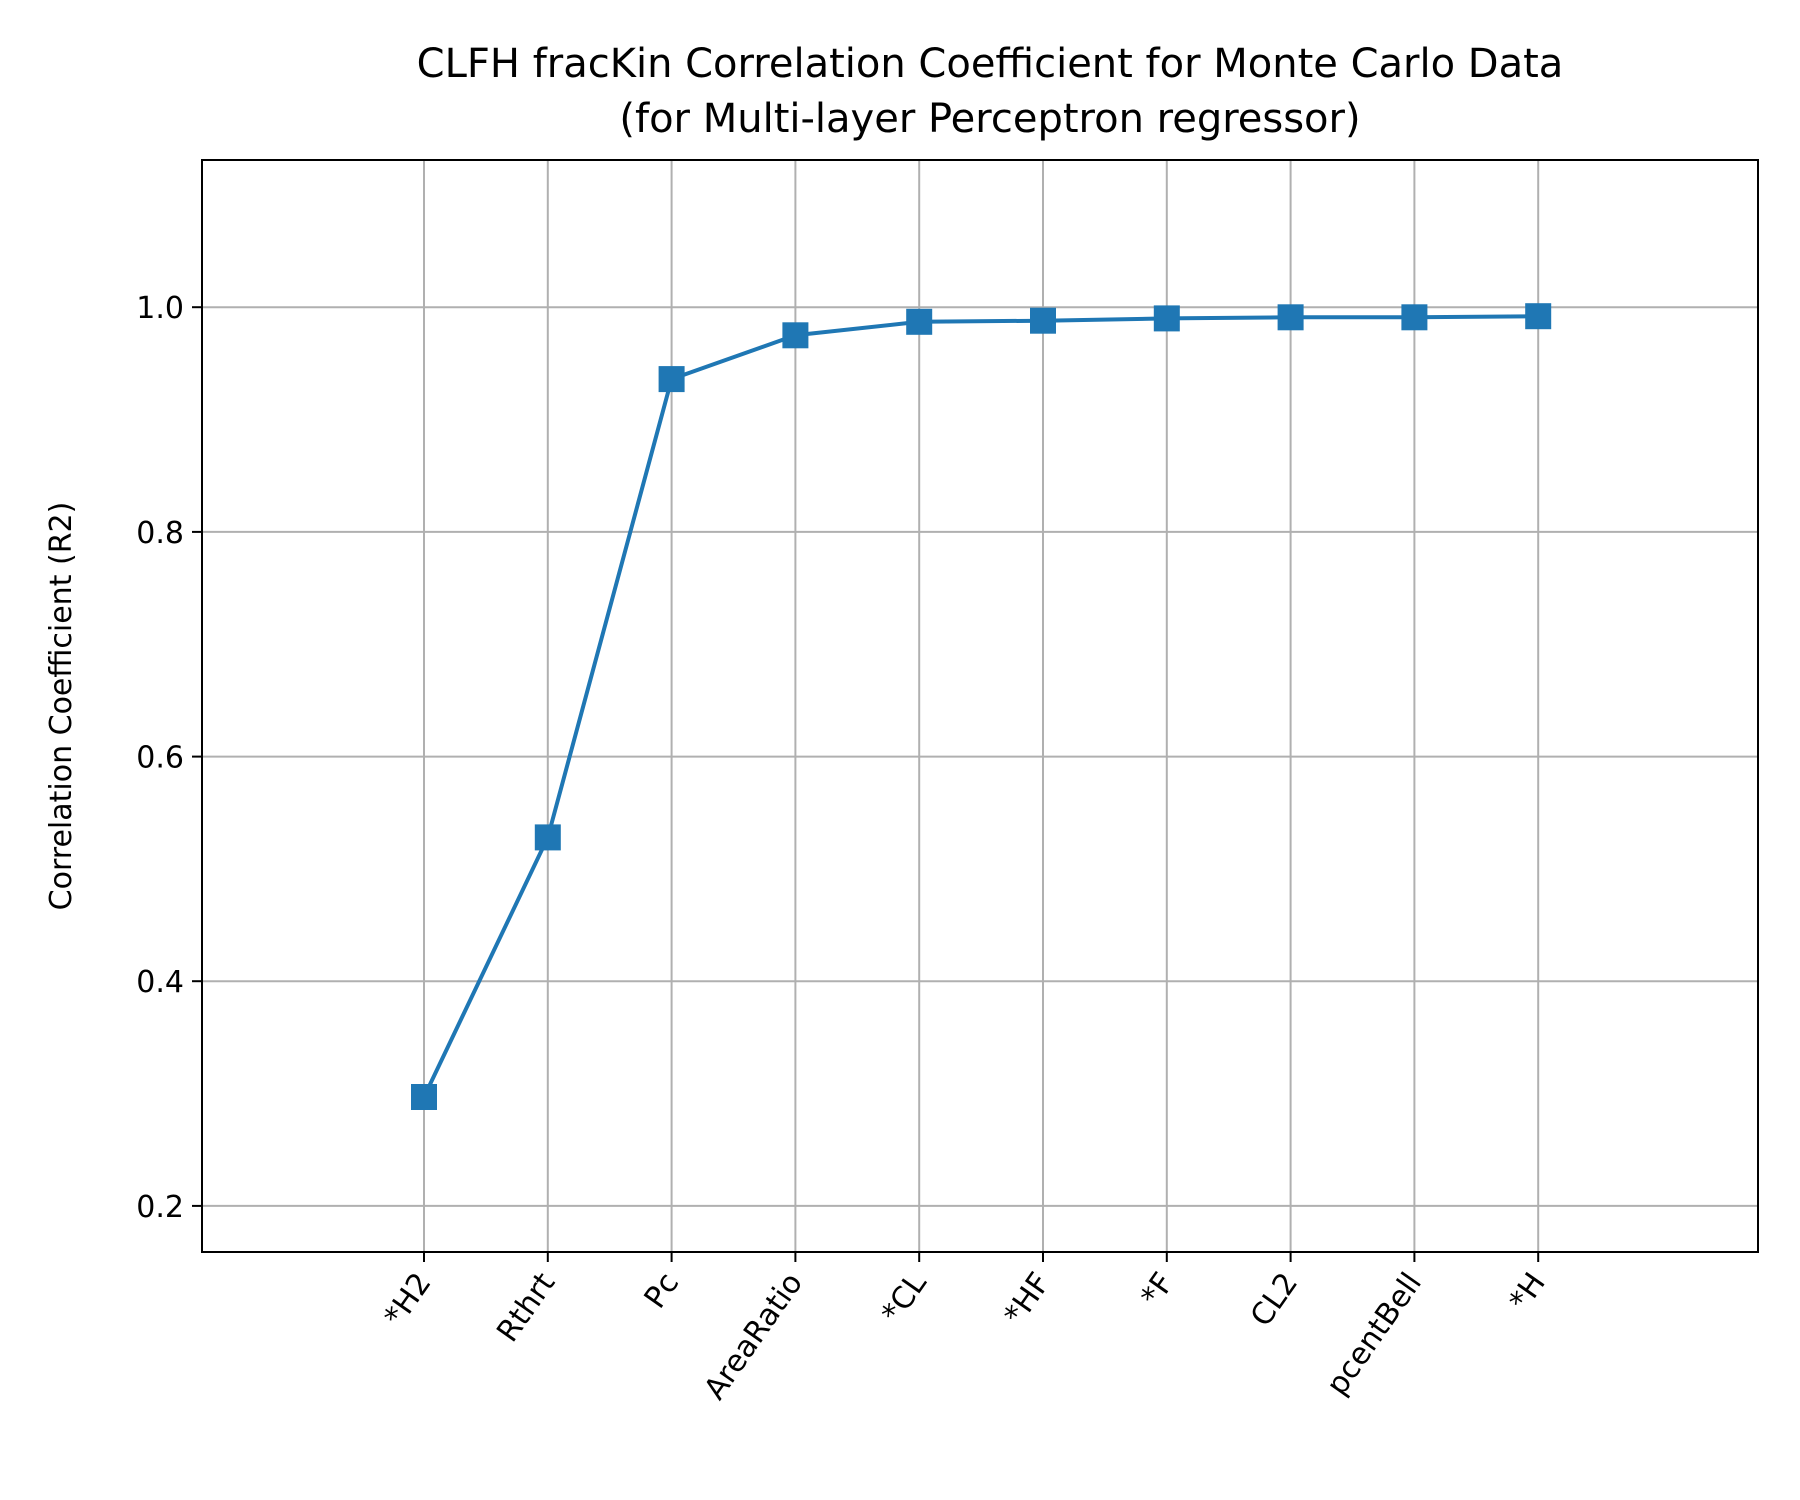  I want to click on y-tick-label: 0.8, so click(160, 533).